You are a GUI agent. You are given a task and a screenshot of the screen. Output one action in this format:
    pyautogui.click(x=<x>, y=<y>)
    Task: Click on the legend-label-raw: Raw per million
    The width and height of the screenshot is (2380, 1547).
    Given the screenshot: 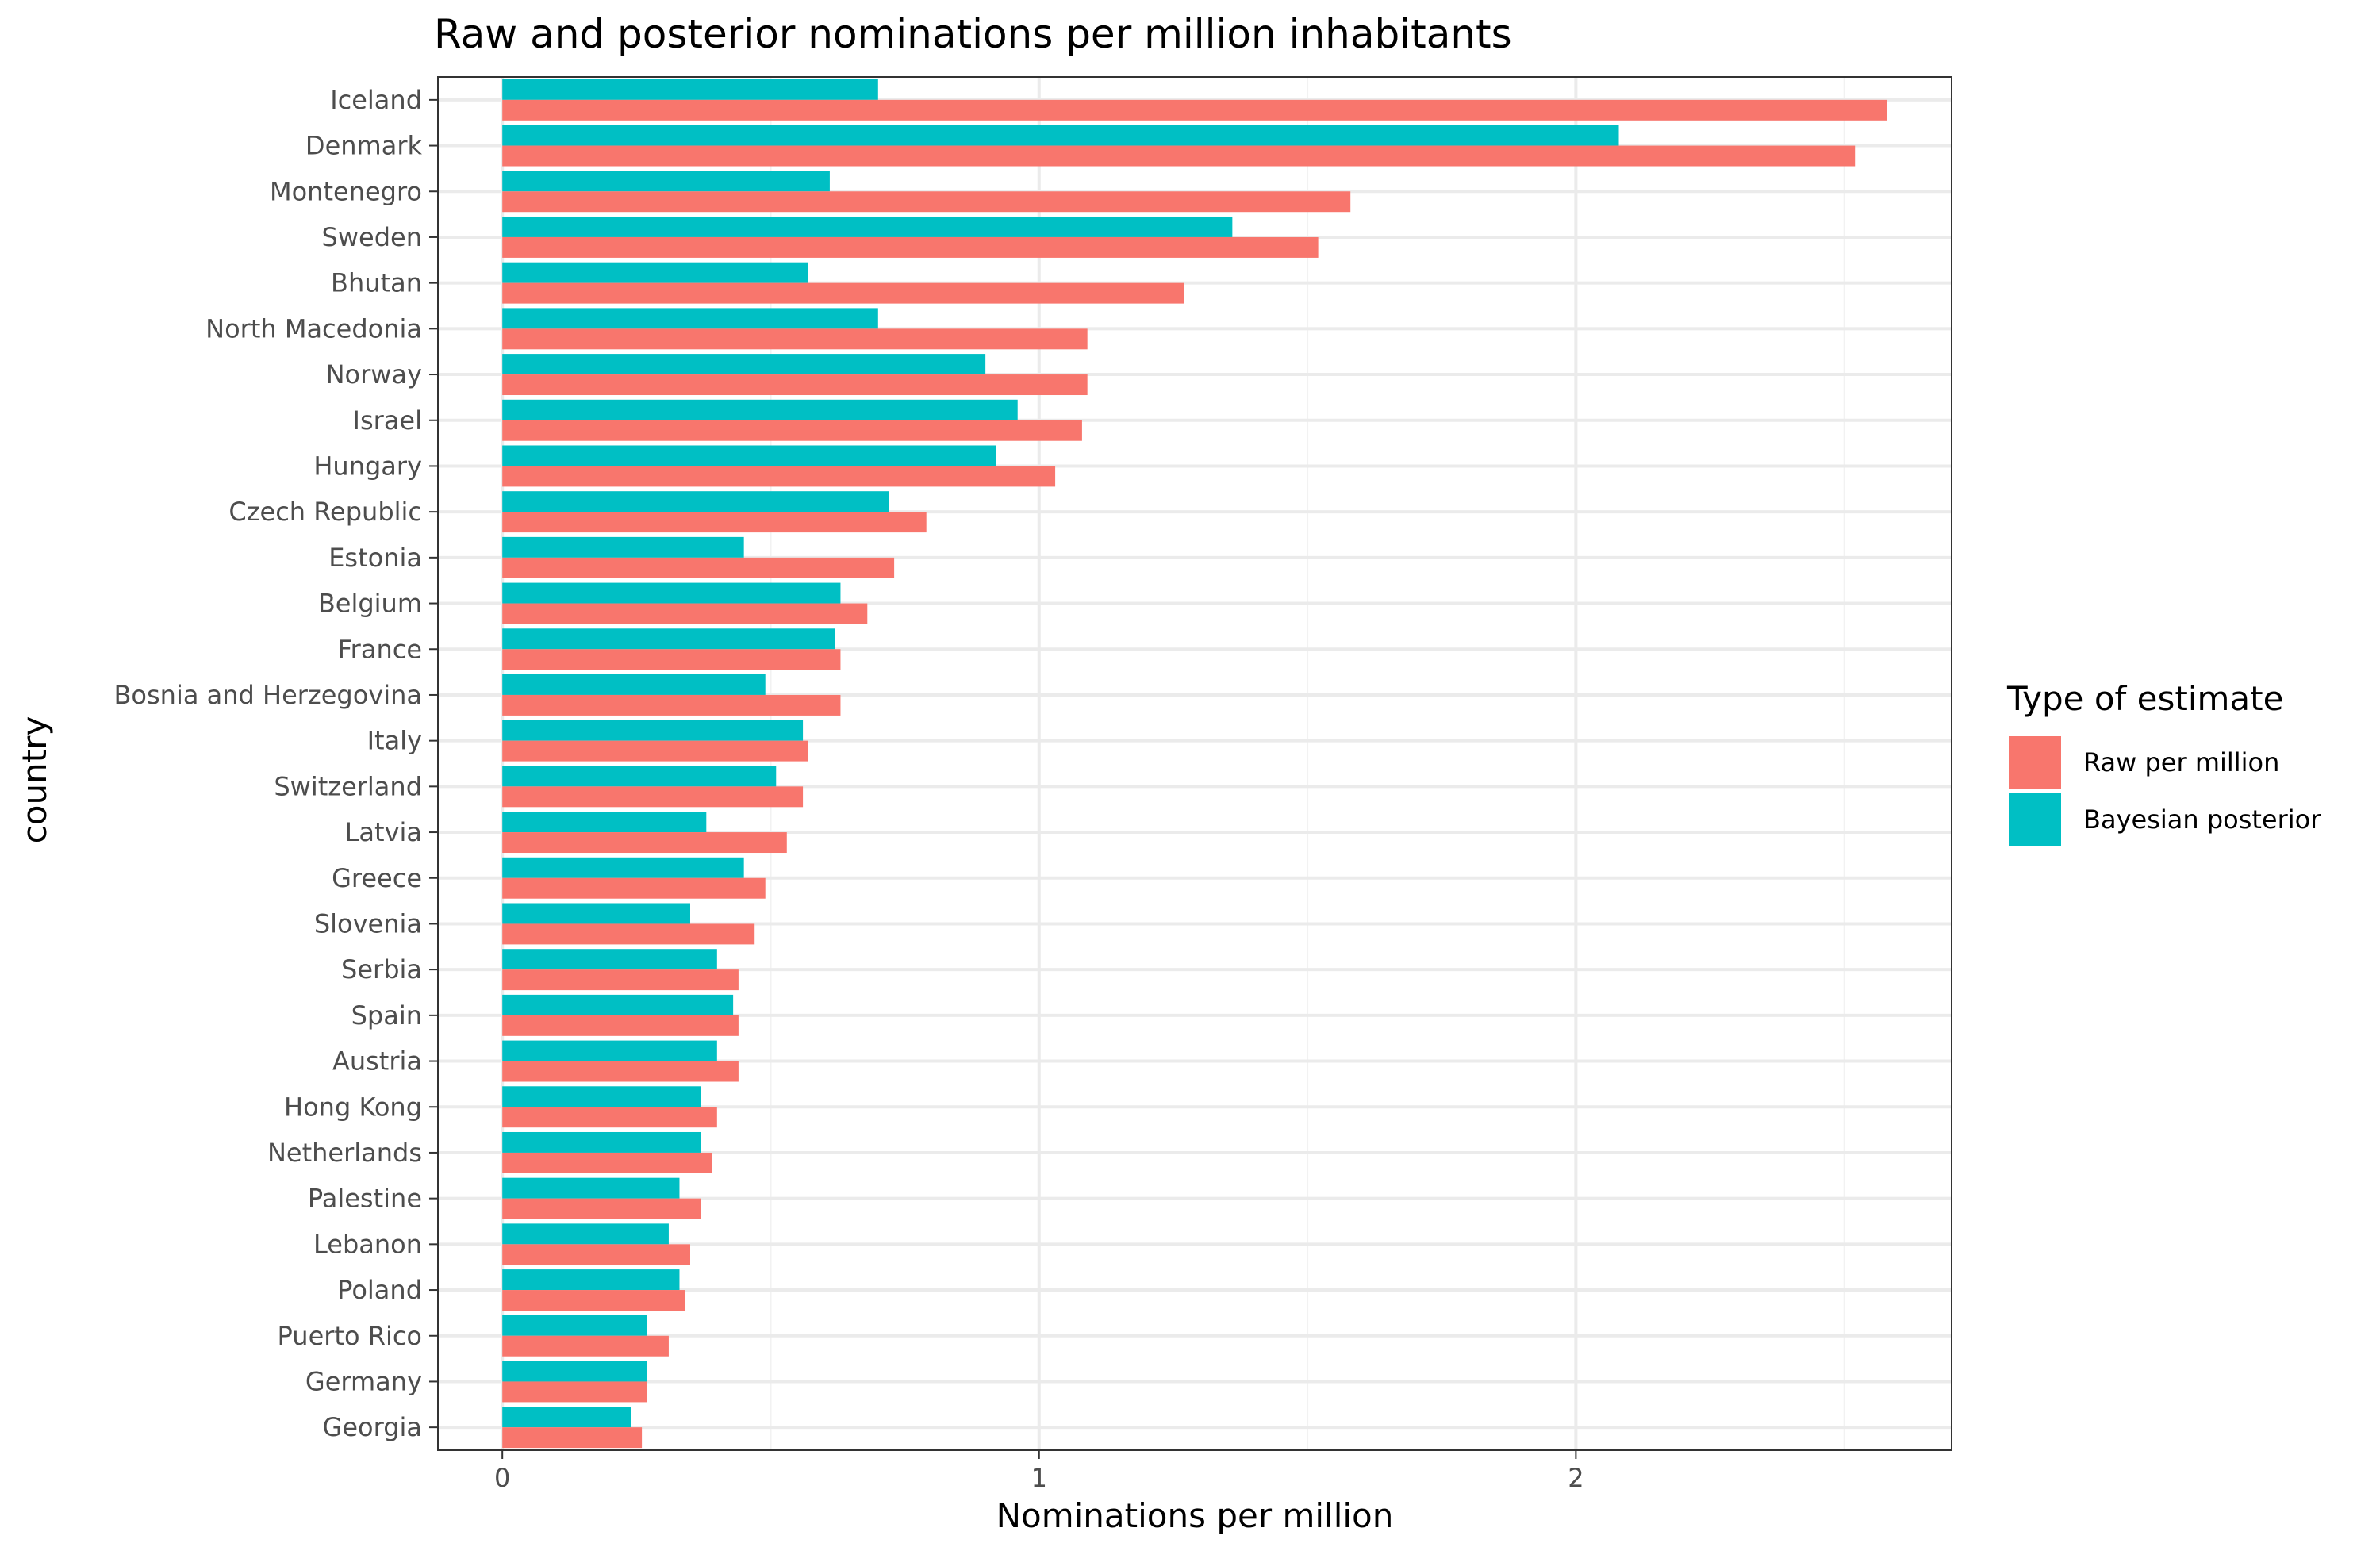 What is the action you would take?
    pyautogui.click(x=2181, y=762)
    